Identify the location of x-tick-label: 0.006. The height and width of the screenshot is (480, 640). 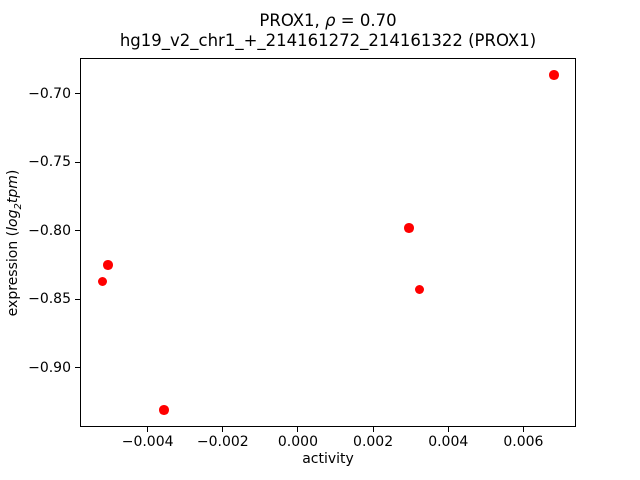
(523, 442).